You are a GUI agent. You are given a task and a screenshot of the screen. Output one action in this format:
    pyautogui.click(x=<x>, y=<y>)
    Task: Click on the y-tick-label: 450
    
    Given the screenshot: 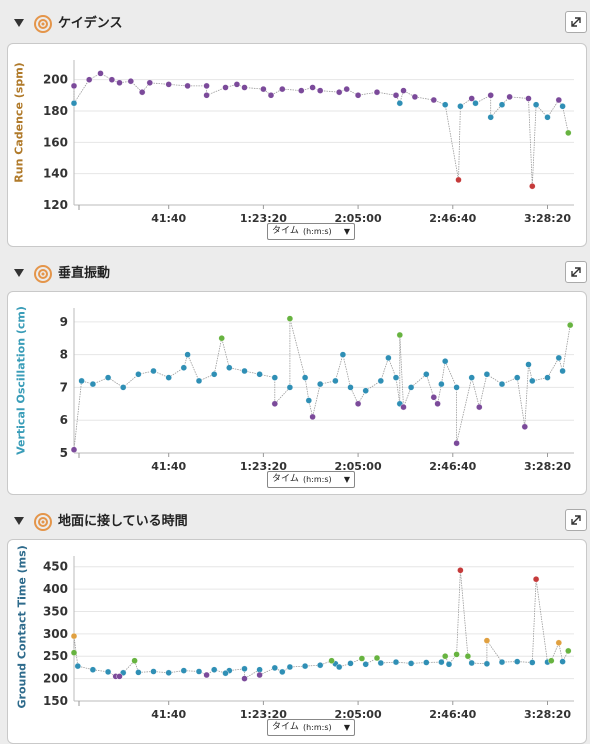 What is the action you would take?
    pyautogui.click(x=55, y=567)
    